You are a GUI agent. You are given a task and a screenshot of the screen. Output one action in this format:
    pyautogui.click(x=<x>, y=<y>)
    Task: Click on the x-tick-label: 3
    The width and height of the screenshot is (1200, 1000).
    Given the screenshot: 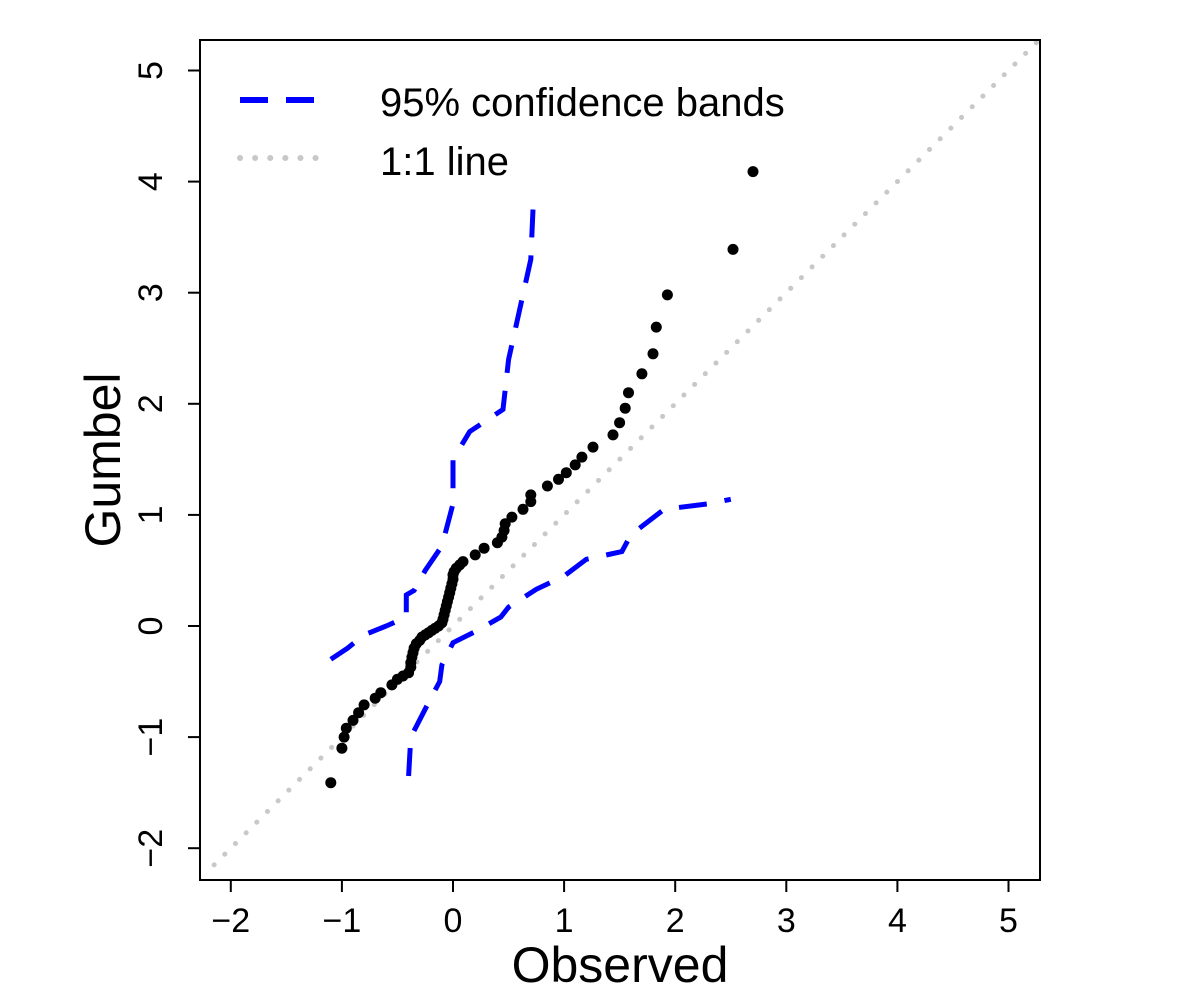 What is the action you would take?
    pyautogui.click(x=786, y=921)
    